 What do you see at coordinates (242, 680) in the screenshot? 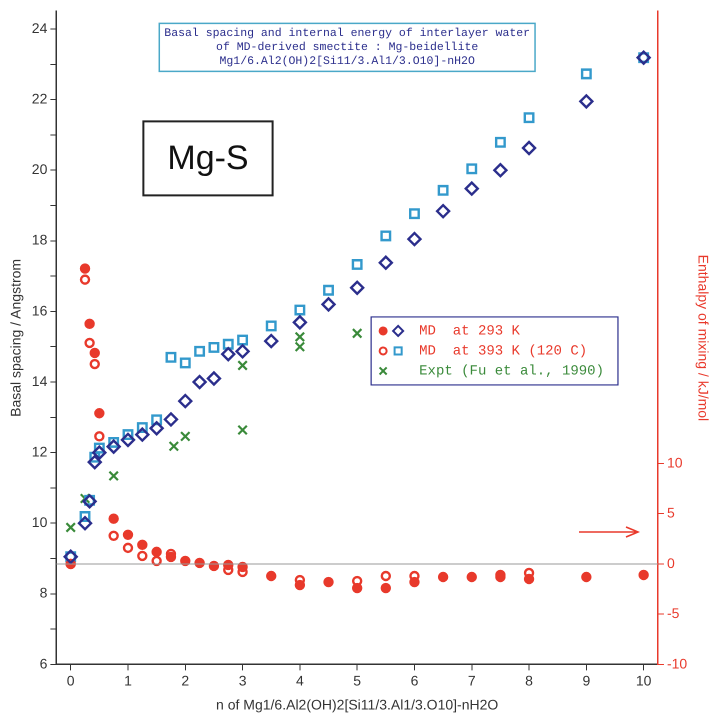
I see `x-tick-label: 3` at bounding box center [242, 680].